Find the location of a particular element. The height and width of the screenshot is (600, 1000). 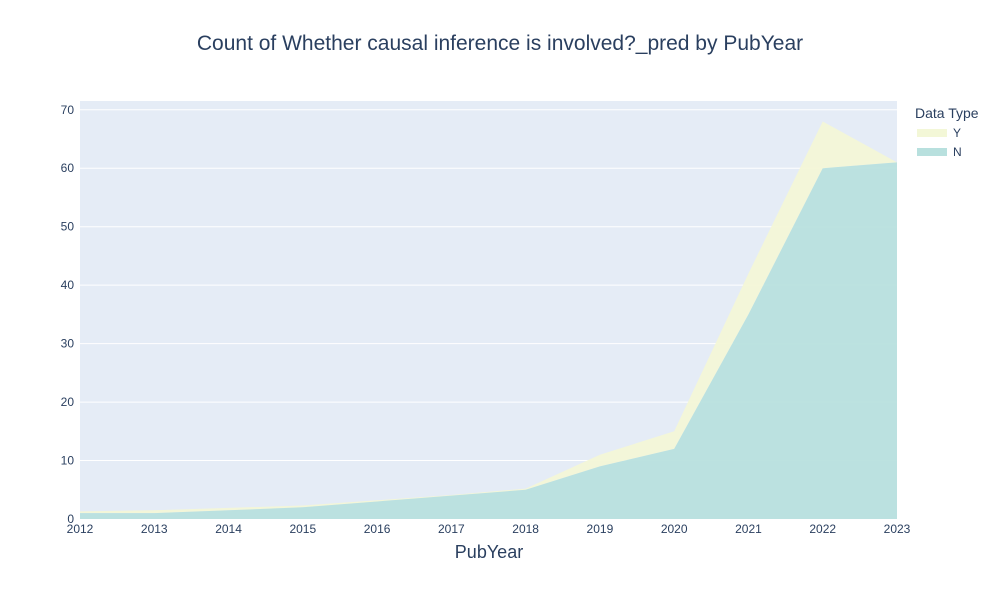

x-tick-label: 2014 is located at coordinates (228, 529).